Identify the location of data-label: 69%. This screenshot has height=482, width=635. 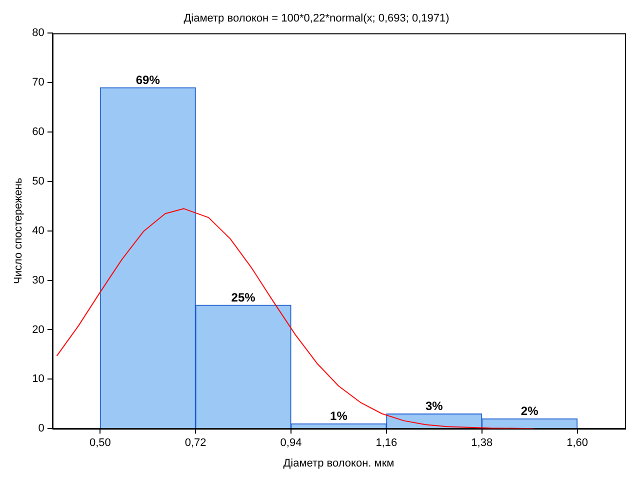
(148, 79).